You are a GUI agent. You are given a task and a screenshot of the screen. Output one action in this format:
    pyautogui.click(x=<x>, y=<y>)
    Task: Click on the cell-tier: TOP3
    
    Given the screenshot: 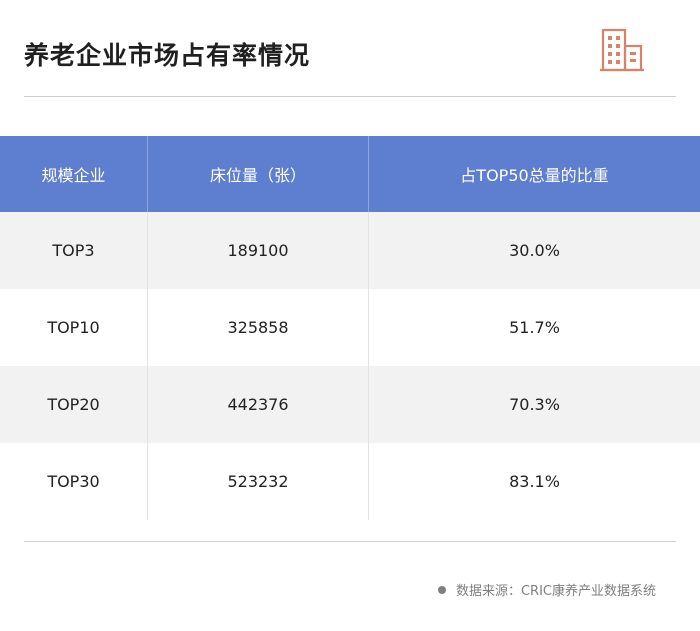 What is the action you would take?
    pyautogui.click(x=74, y=250)
    